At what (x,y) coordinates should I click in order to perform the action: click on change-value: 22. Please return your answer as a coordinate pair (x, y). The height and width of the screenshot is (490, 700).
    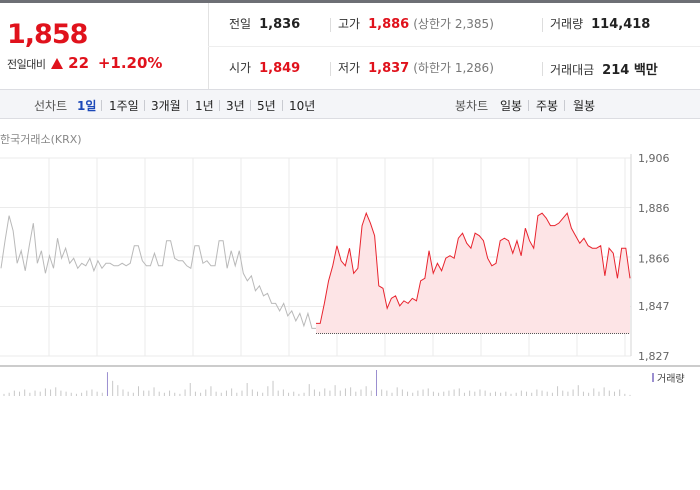
    Looking at the image, I should click on (79, 63).